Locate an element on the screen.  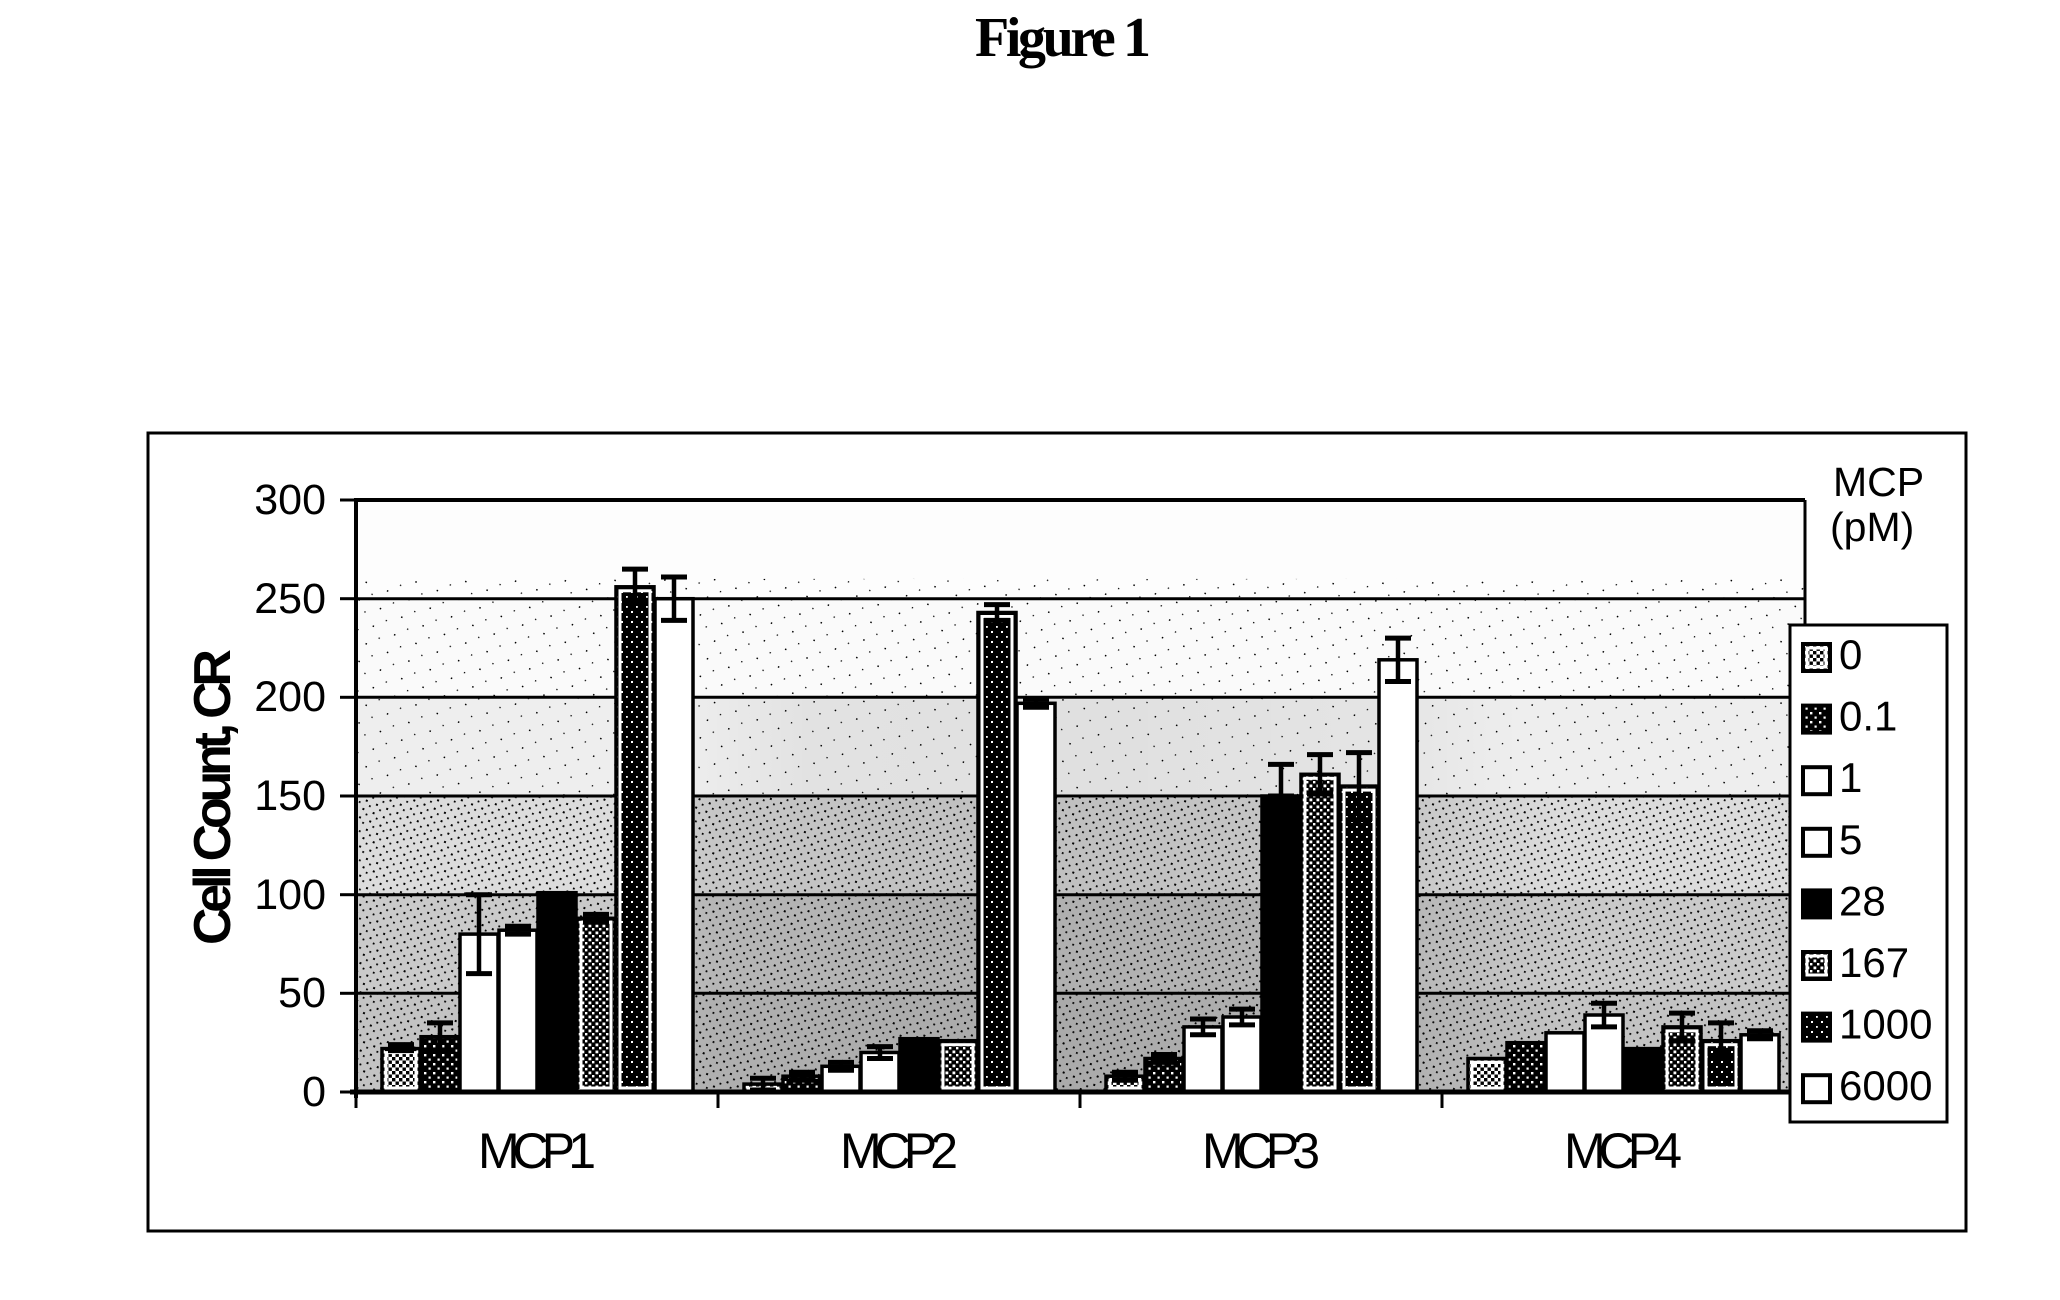
svg-text: 6000 is located at coordinates (1885, 1085).